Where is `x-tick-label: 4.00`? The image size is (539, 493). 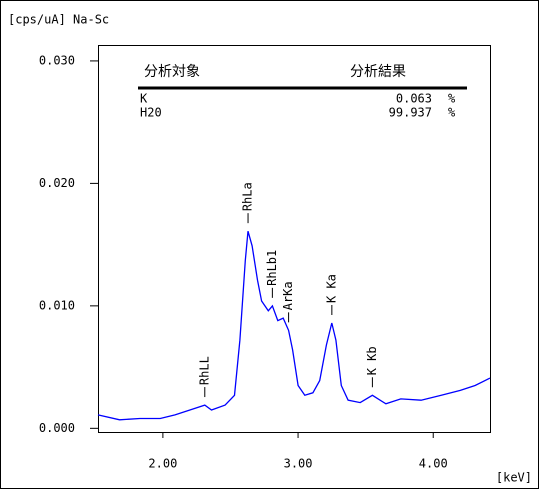
x-tick-label: 4.00 is located at coordinates (433, 464).